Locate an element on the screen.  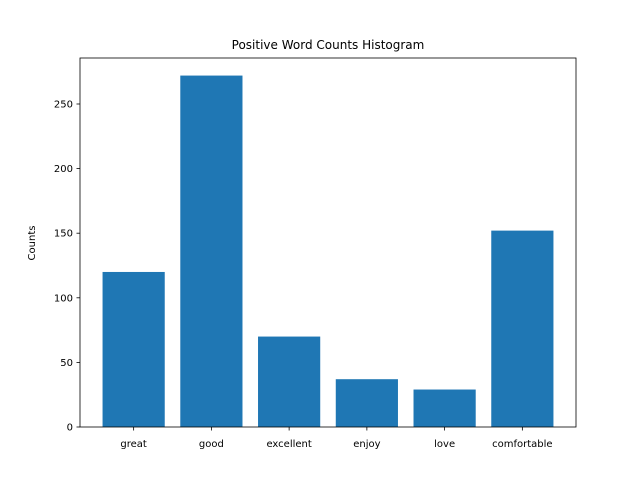
y-tick-label: 250 is located at coordinates (63, 104).